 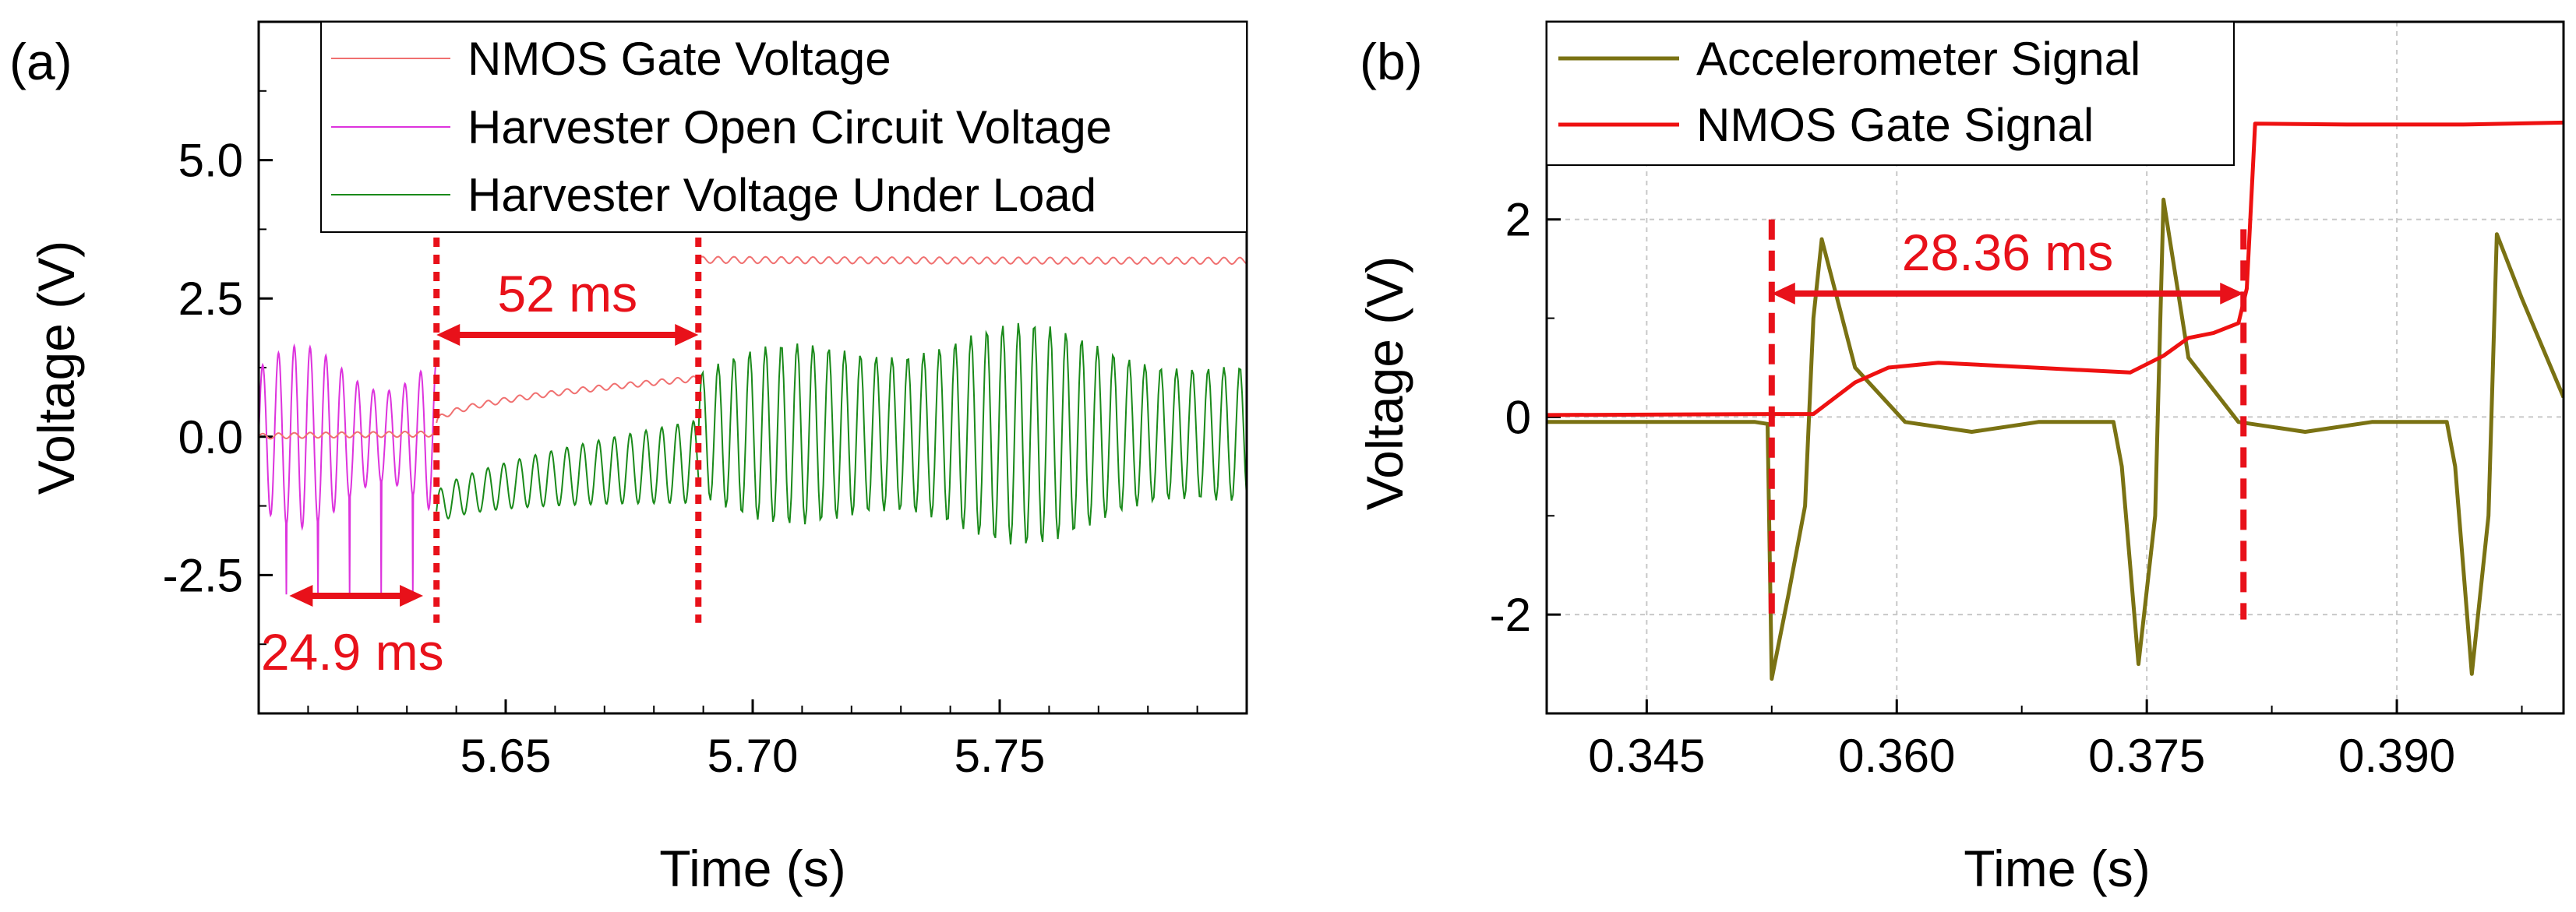 I want to click on legend-box-a, so click(x=783, y=127).